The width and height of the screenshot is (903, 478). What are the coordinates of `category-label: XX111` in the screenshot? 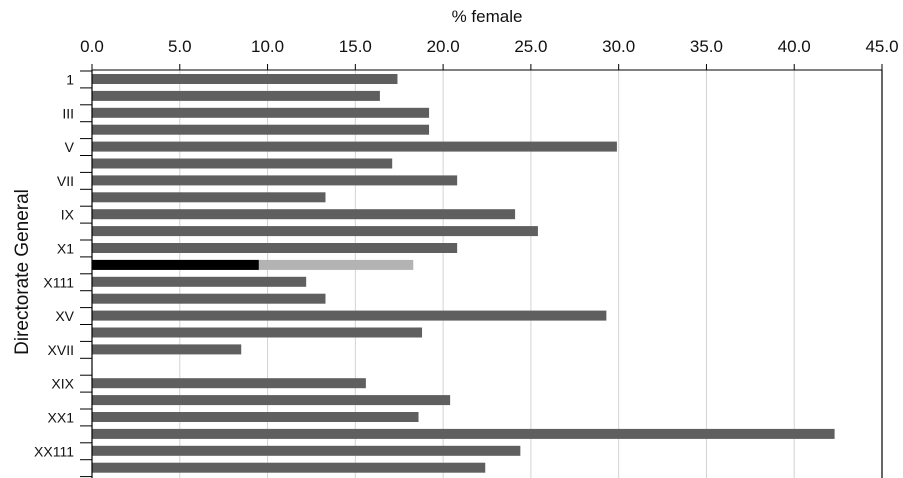 It's located at (54, 451).